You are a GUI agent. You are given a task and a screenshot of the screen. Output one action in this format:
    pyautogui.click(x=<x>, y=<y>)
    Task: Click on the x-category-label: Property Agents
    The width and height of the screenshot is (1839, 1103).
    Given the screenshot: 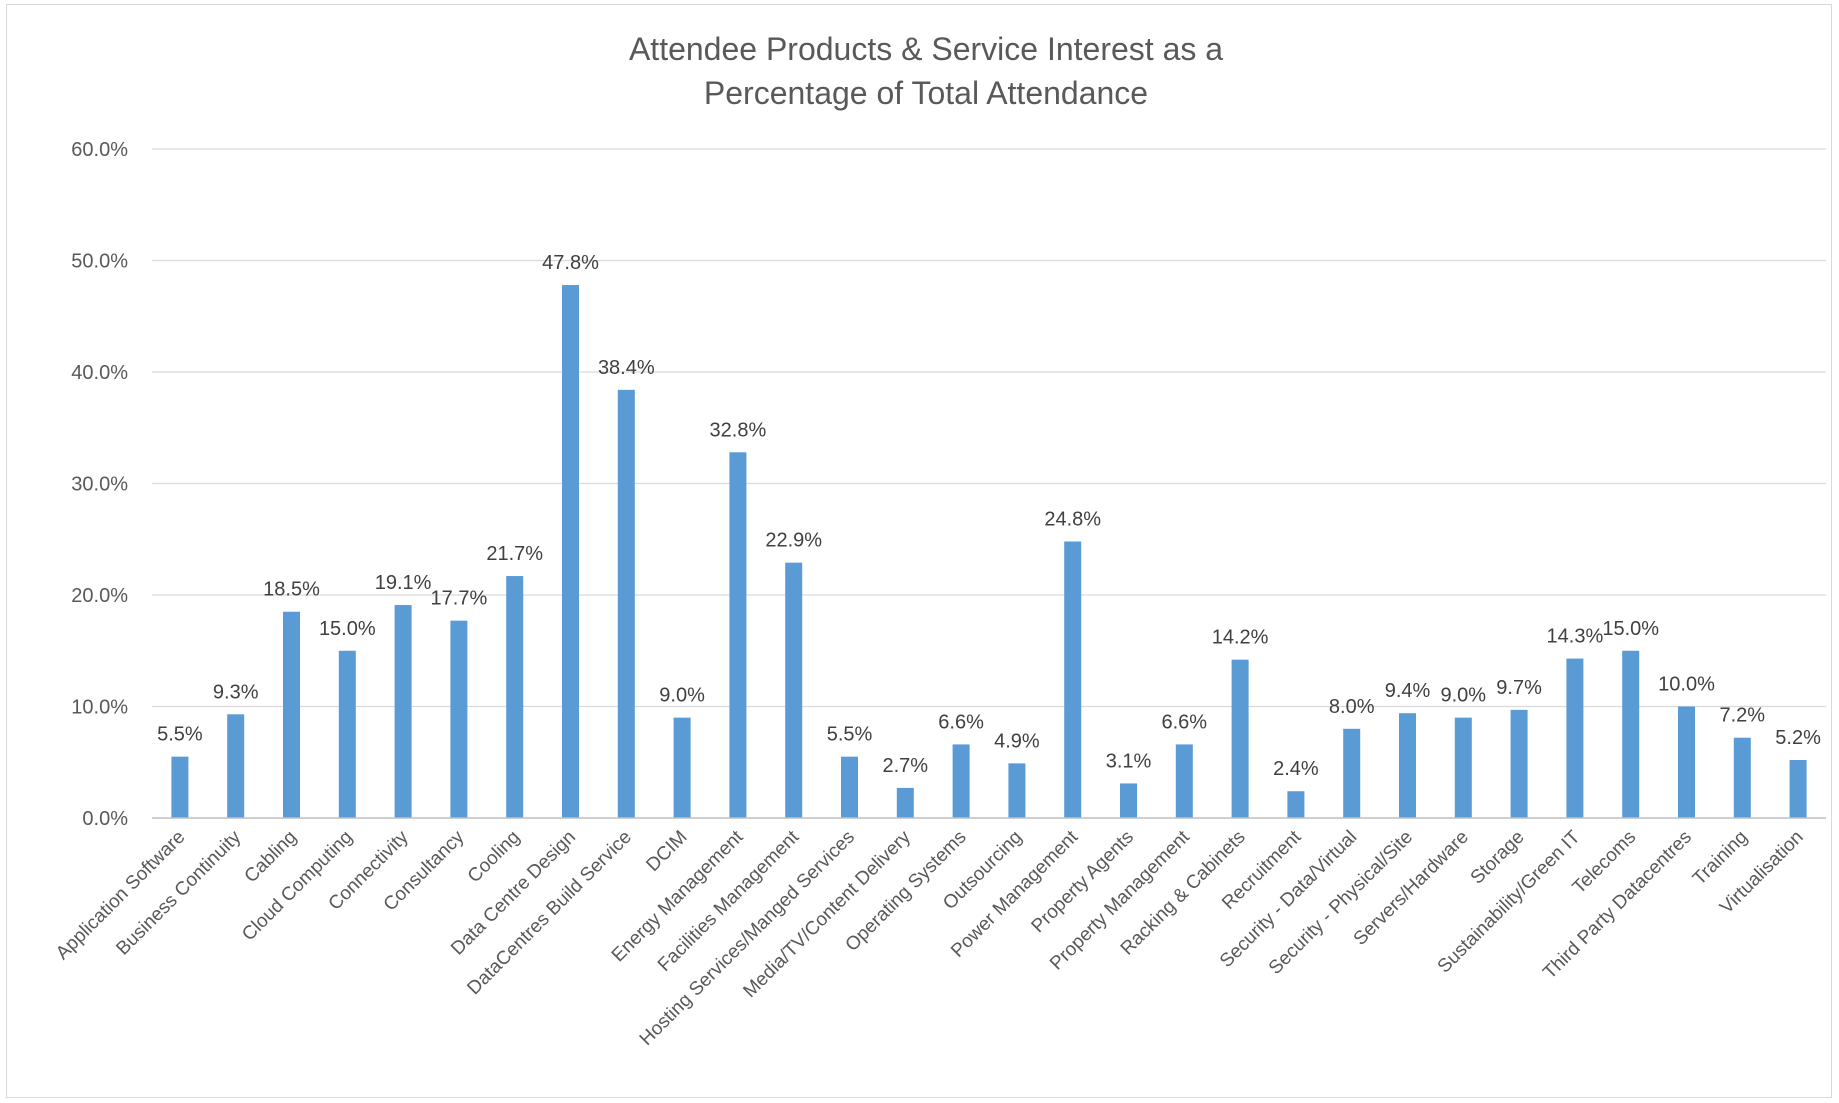 What is the action you would take?
    pyautogui.click(x=1083, y=882)
    